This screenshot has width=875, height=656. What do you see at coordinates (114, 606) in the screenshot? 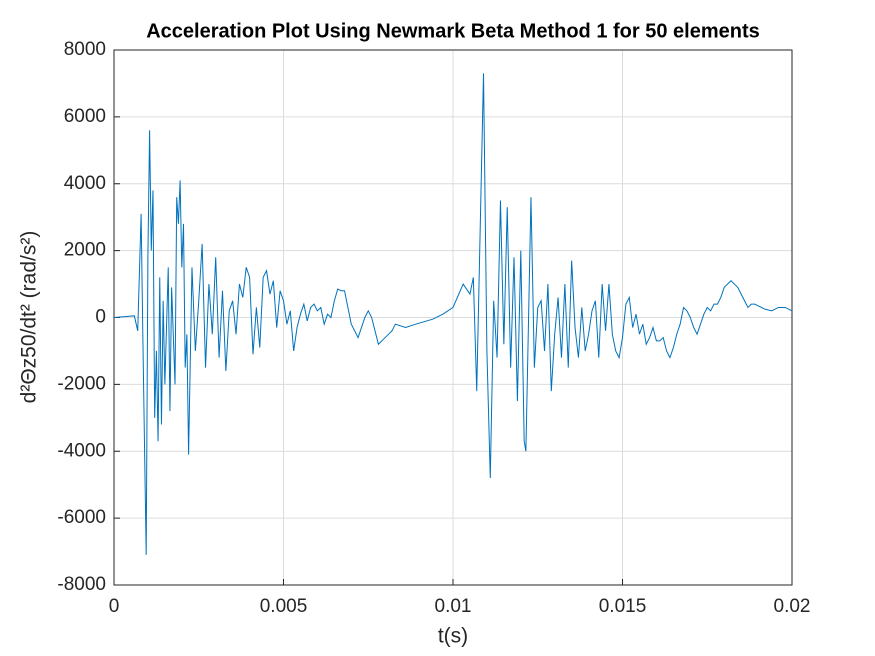
I see `x-tick-label: 0` at bounding box center [114, 606].